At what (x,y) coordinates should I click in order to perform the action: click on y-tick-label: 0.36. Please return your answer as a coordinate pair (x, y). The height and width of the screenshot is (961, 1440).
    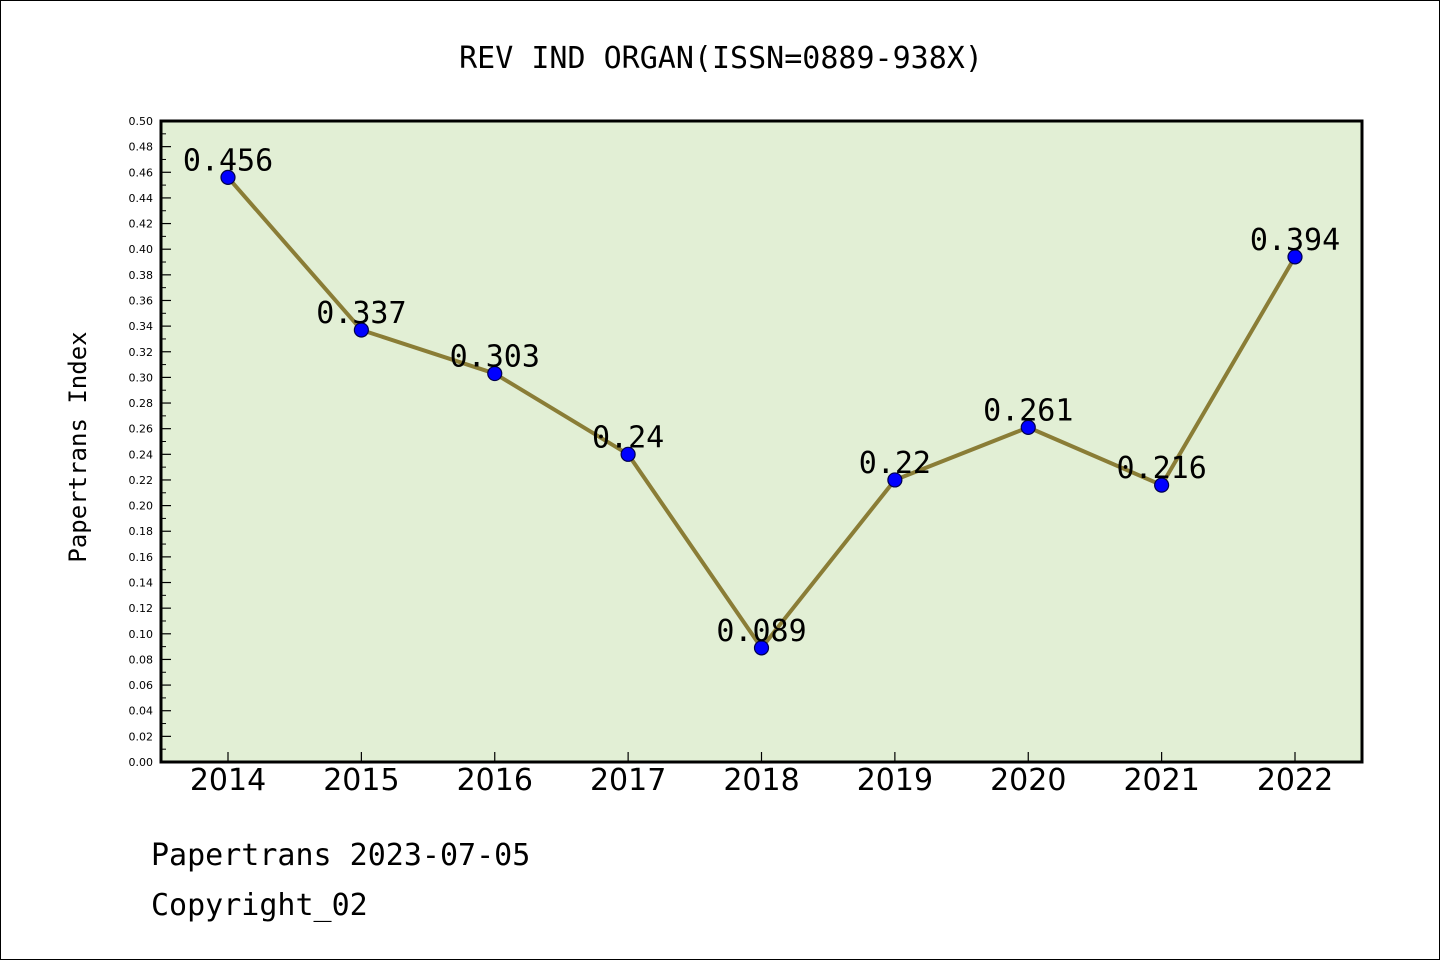
    Looking at the image, I should click on (141, 300).